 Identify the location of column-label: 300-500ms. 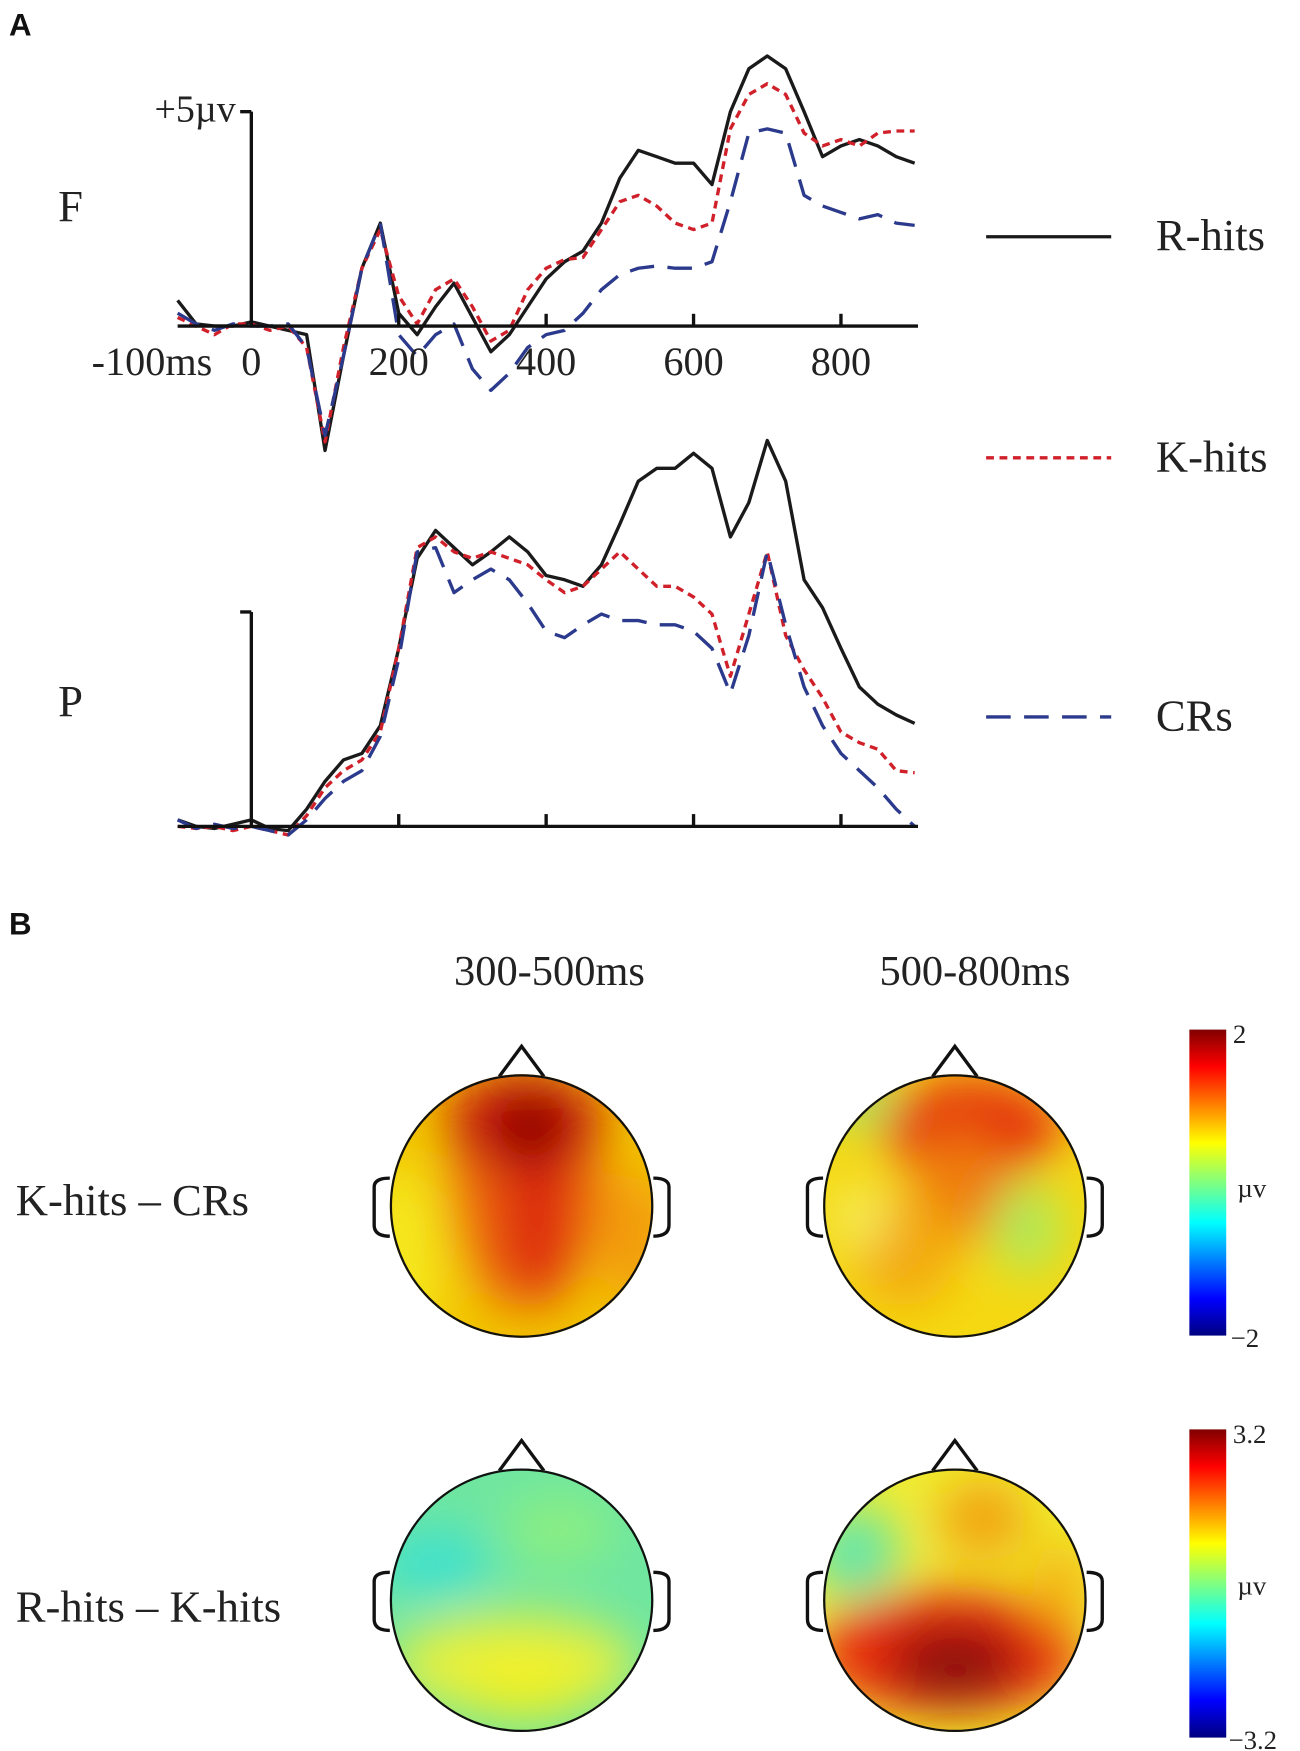
(549, 971).